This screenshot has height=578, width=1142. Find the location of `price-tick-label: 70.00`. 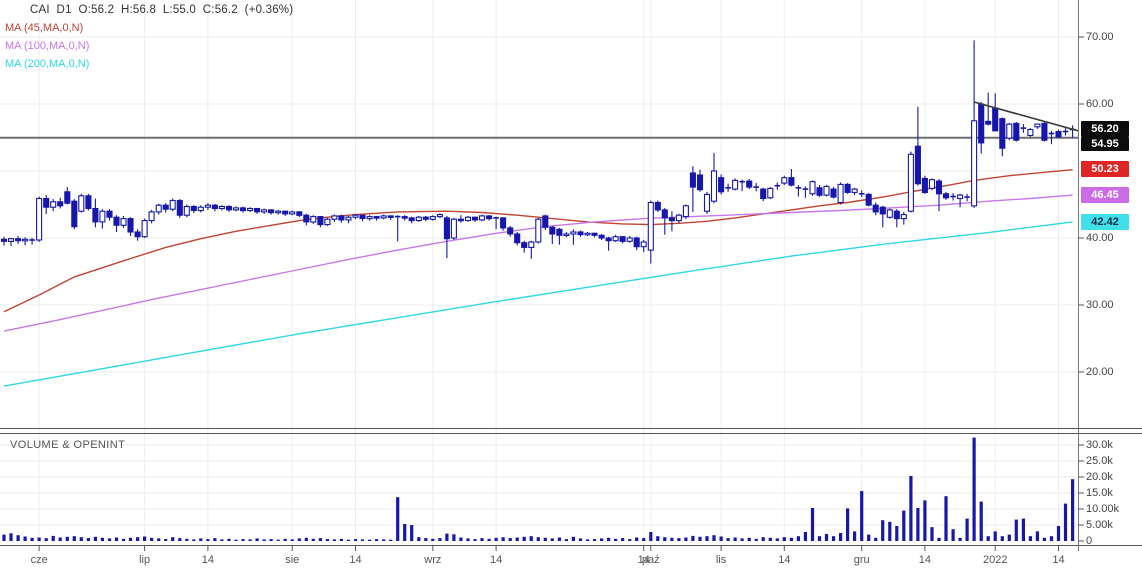

price-tick-label: 70.00 is located at coordinates (1100, 37).